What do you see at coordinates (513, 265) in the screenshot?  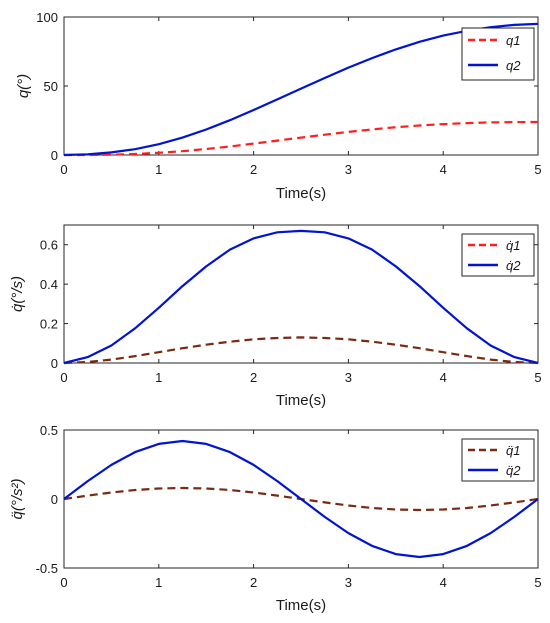 I see `legend-label-qdot2: q̇2` at bounding box center [513, 265].